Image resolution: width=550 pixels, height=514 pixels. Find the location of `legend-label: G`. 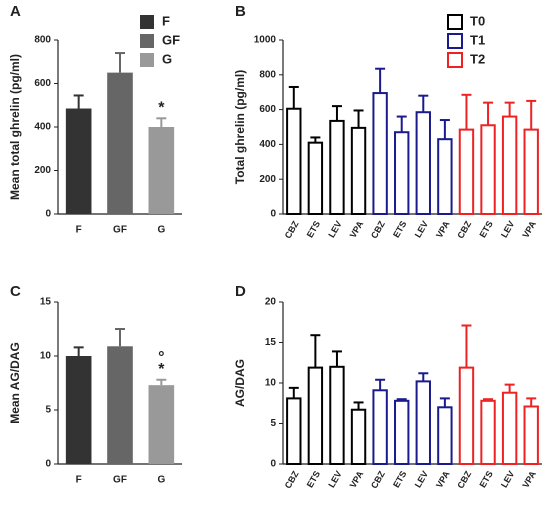

legend-label: G is located at coordinates (167, 58).